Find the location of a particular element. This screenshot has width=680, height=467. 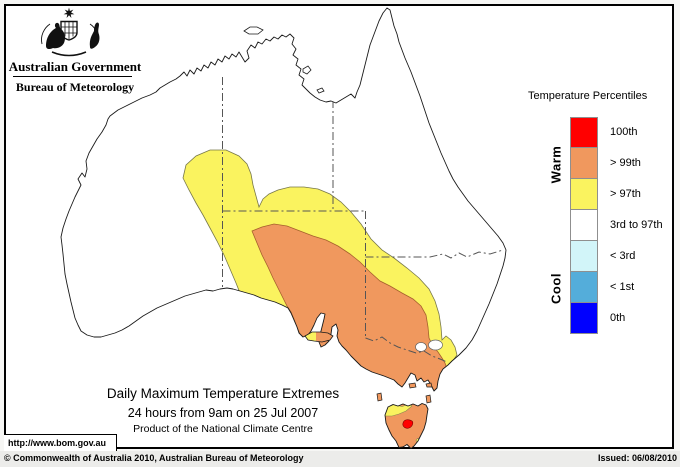

legend-swatch-lt1 is located at coordinates (584, 287).